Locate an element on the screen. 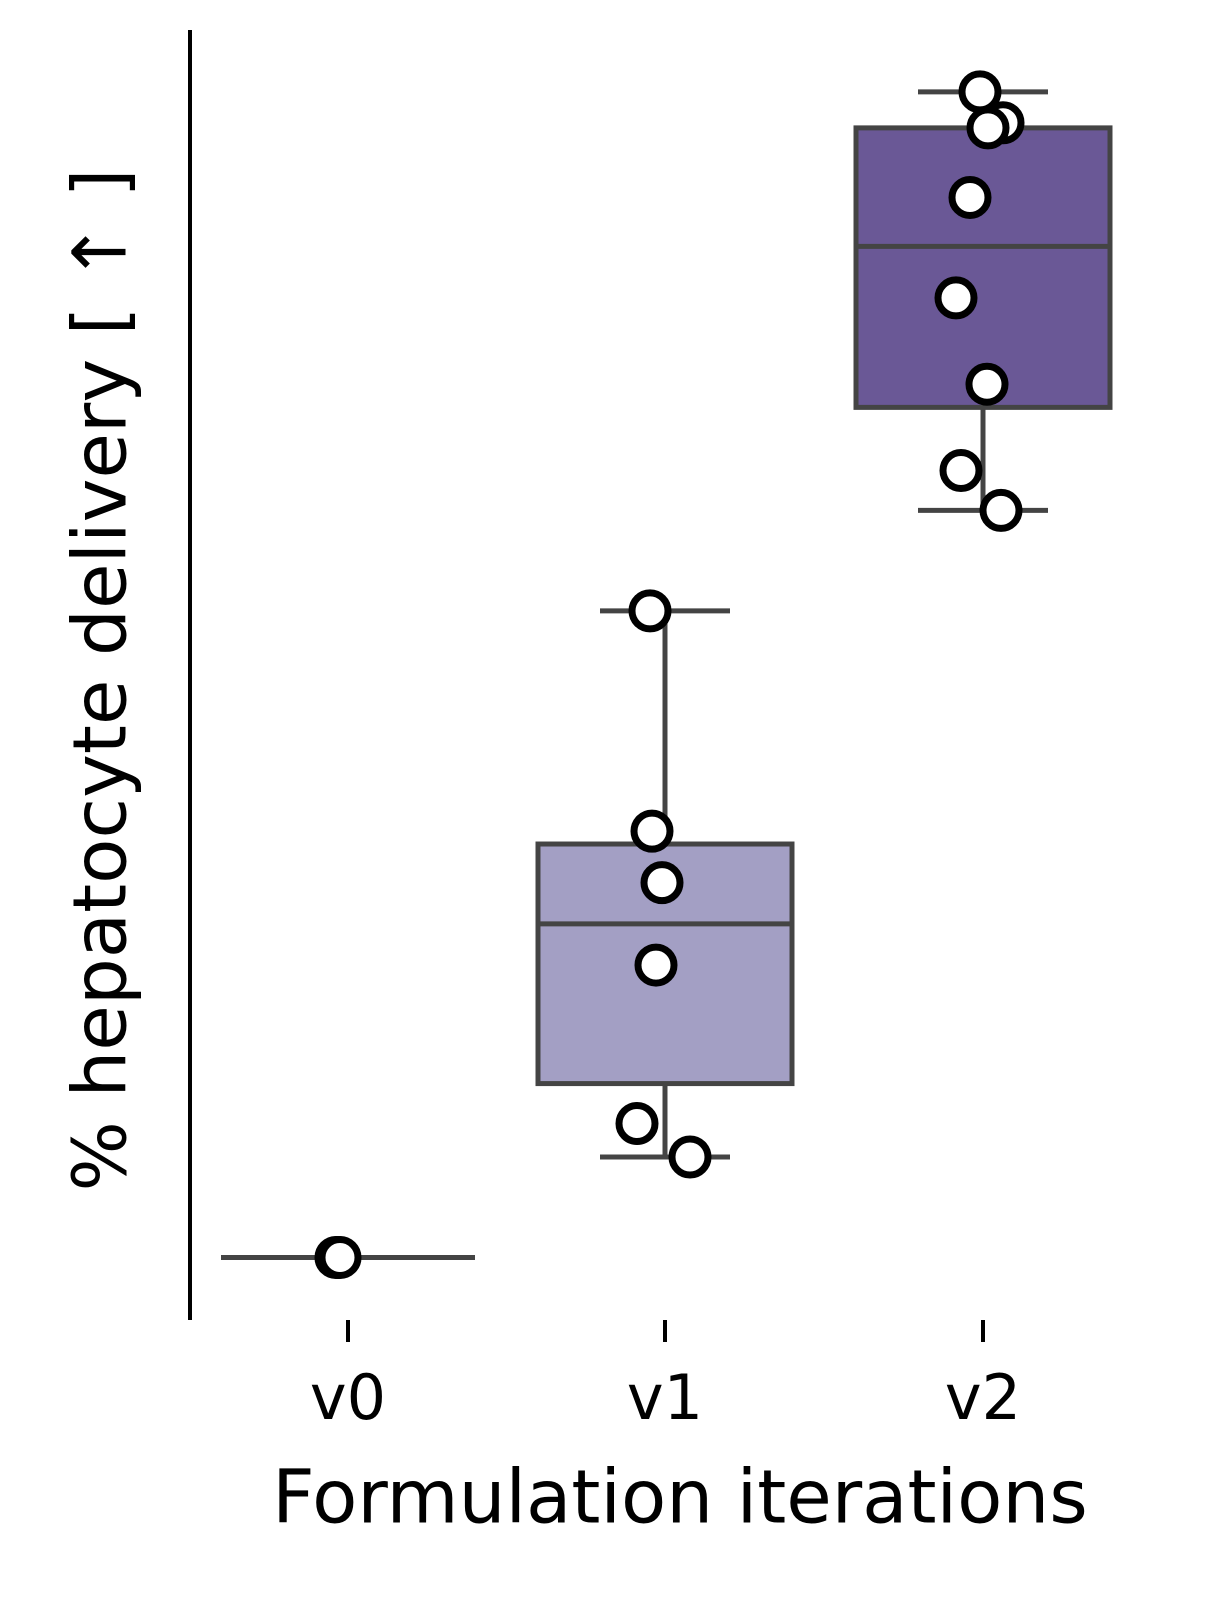 This screenshot has width=1208, height=1600. x-tick-label: v0 is located at coordinates (348, 1397).